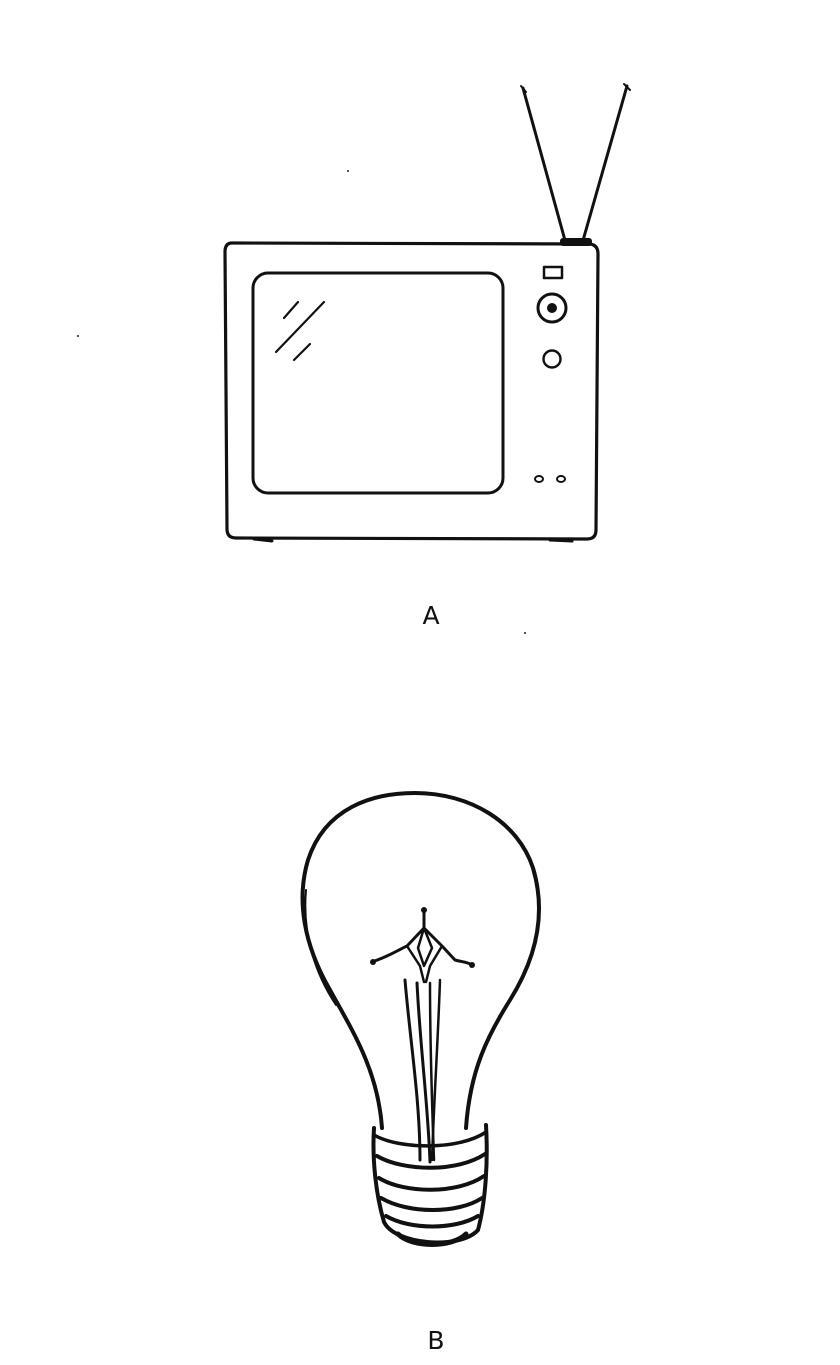 The height and width of the screenshot is (1365, 840). I want to click on filament-wire, so click(422, 946).